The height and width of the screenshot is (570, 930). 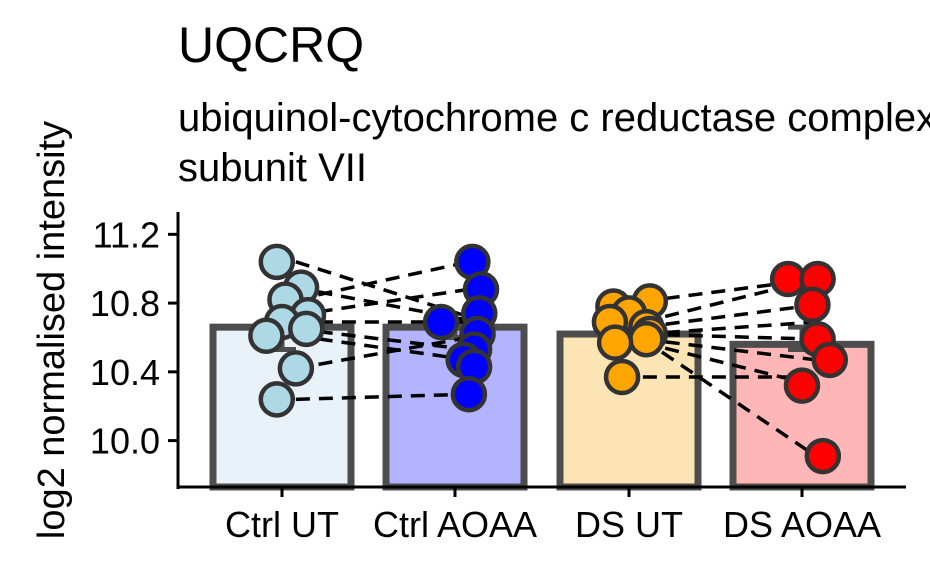 I want to click on x-tick-label: Ctrl AOAA, so click(x=455, y=524).